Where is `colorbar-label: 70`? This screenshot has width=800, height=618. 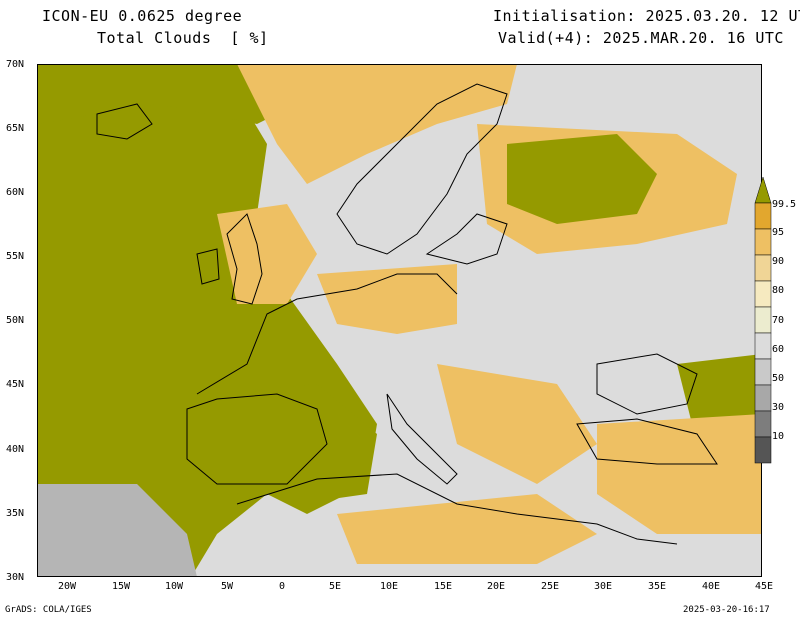 colorbar-label: 70 is located at coordinates (778, 320).